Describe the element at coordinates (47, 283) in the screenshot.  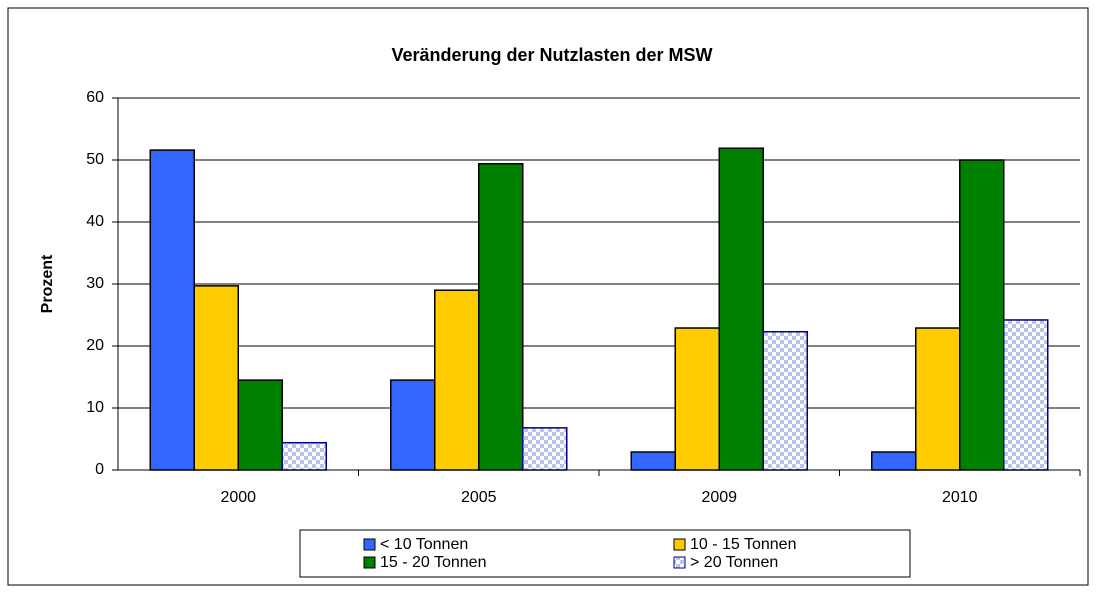
I see `y-axis-label: Prozent` at that location.